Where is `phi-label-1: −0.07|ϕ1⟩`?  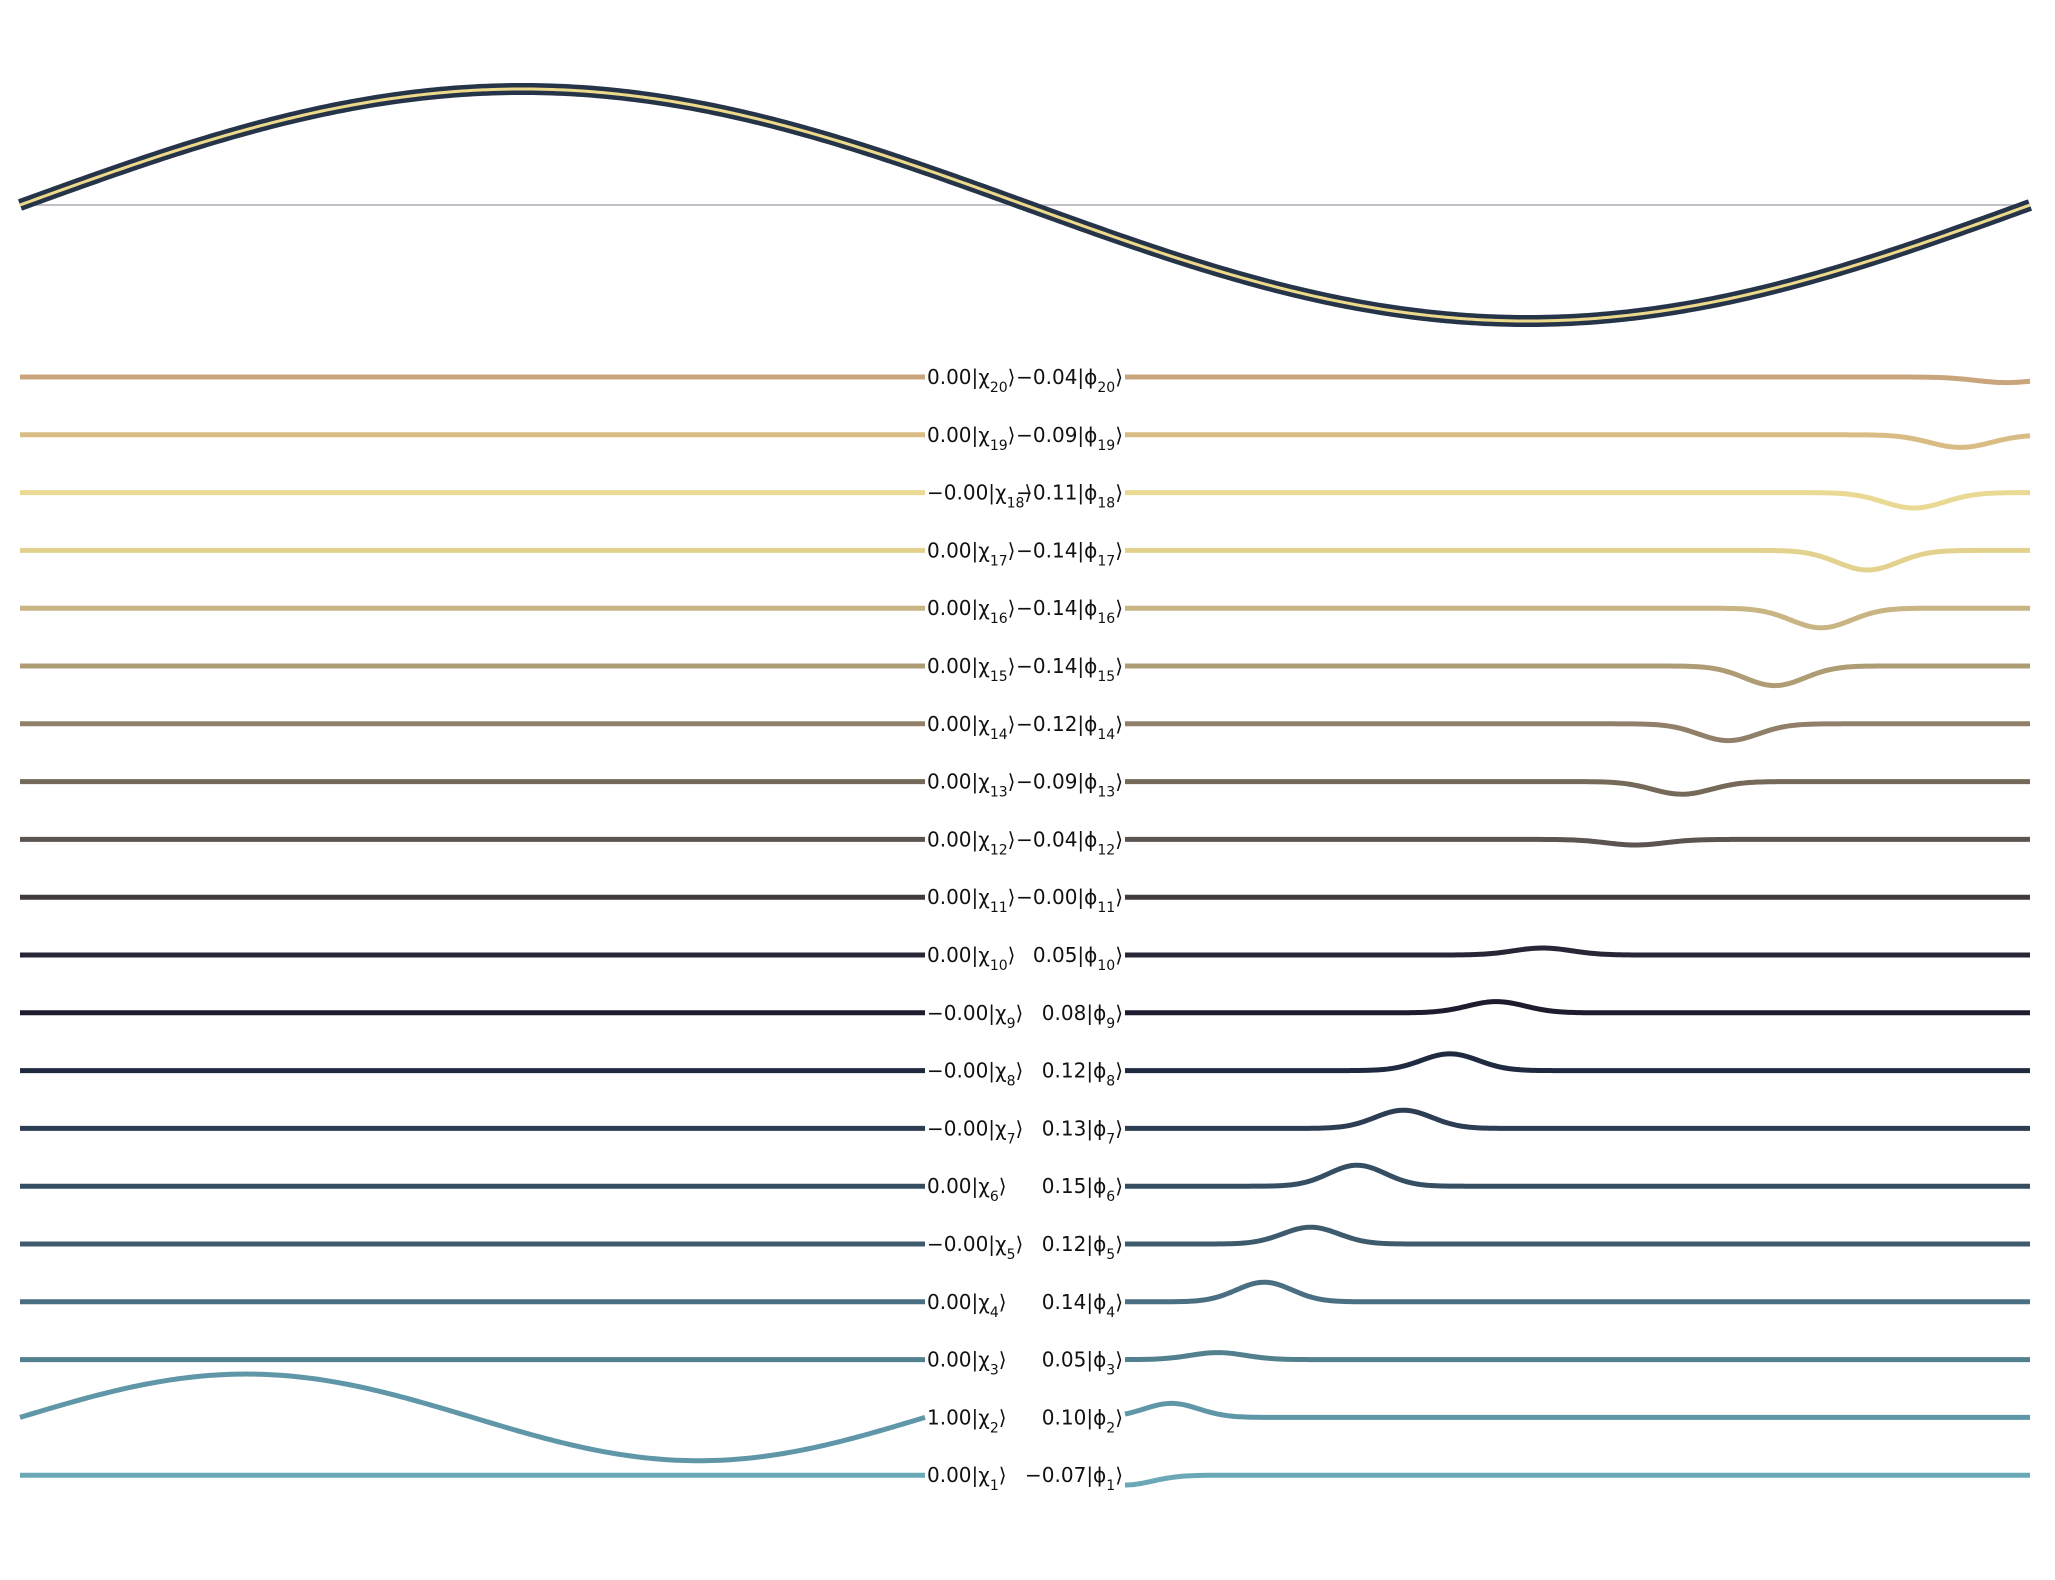 phi-label-1: −0.07|ϕ1⟩ is located at coordinates (1074, 1478).